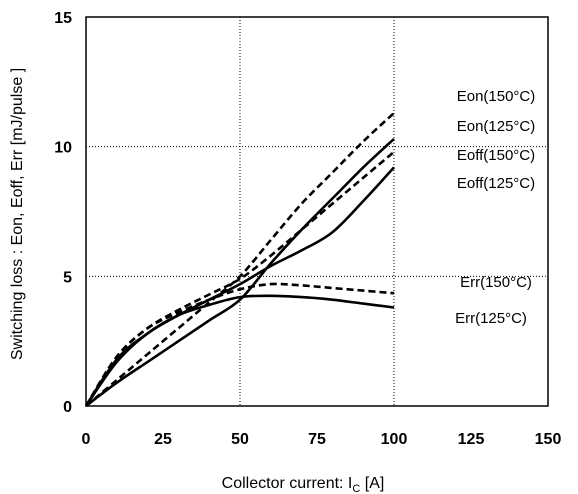 This screenshot has width=578, height=494. Describe the element at coordinates (63, 148) in the screenshot. I see `y-tick-label: 10` at that location.